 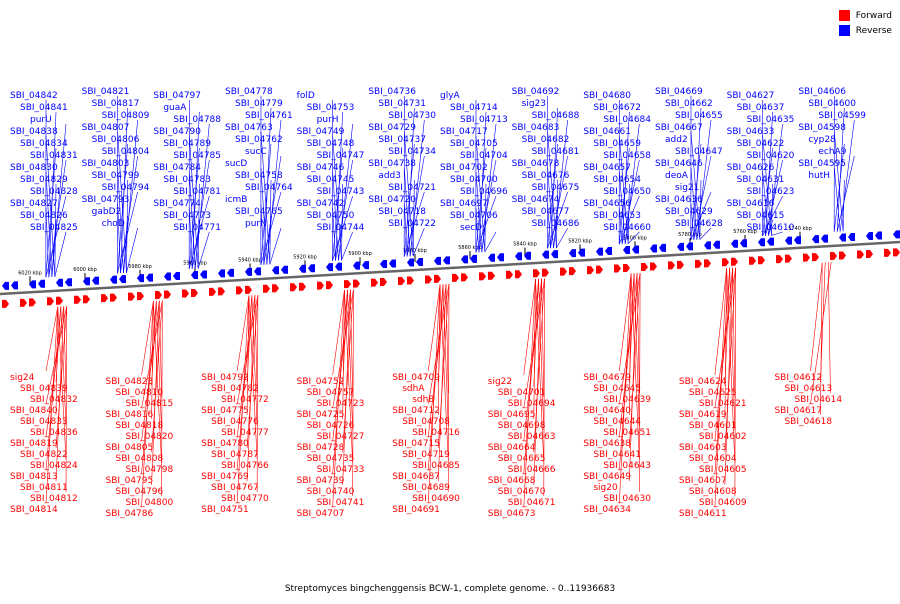 What do you see at coordinates (259, 104) in the screenshot?
I see `gene-label: SBI_04779` at bounding box center [259, 104].